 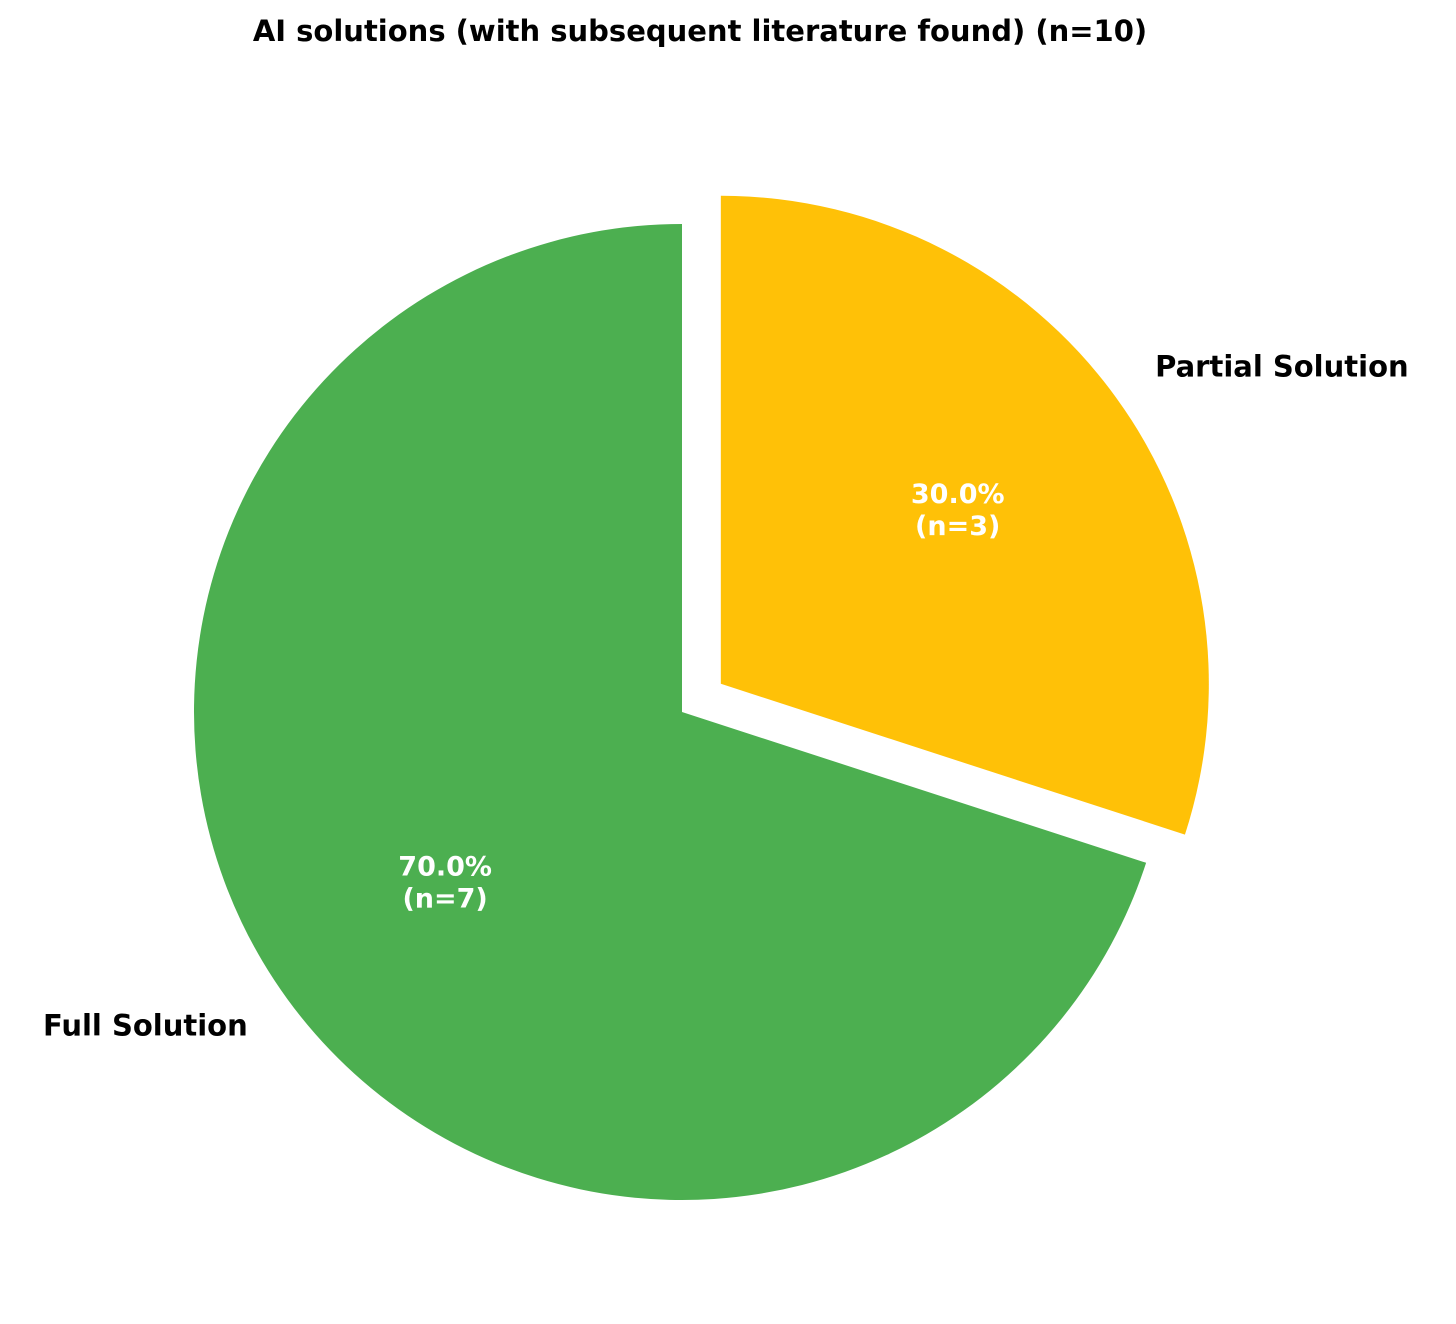 I want to click on slice-label-partial-solution: Partial Solution, so click(x=1282, y=366).